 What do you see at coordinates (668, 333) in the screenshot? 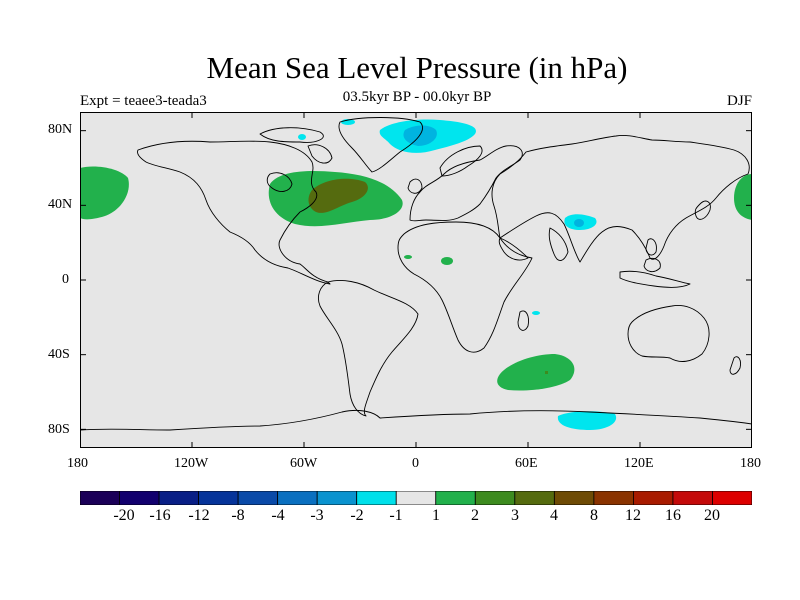
I see `australia-coast` at bounding box center [668, 333].